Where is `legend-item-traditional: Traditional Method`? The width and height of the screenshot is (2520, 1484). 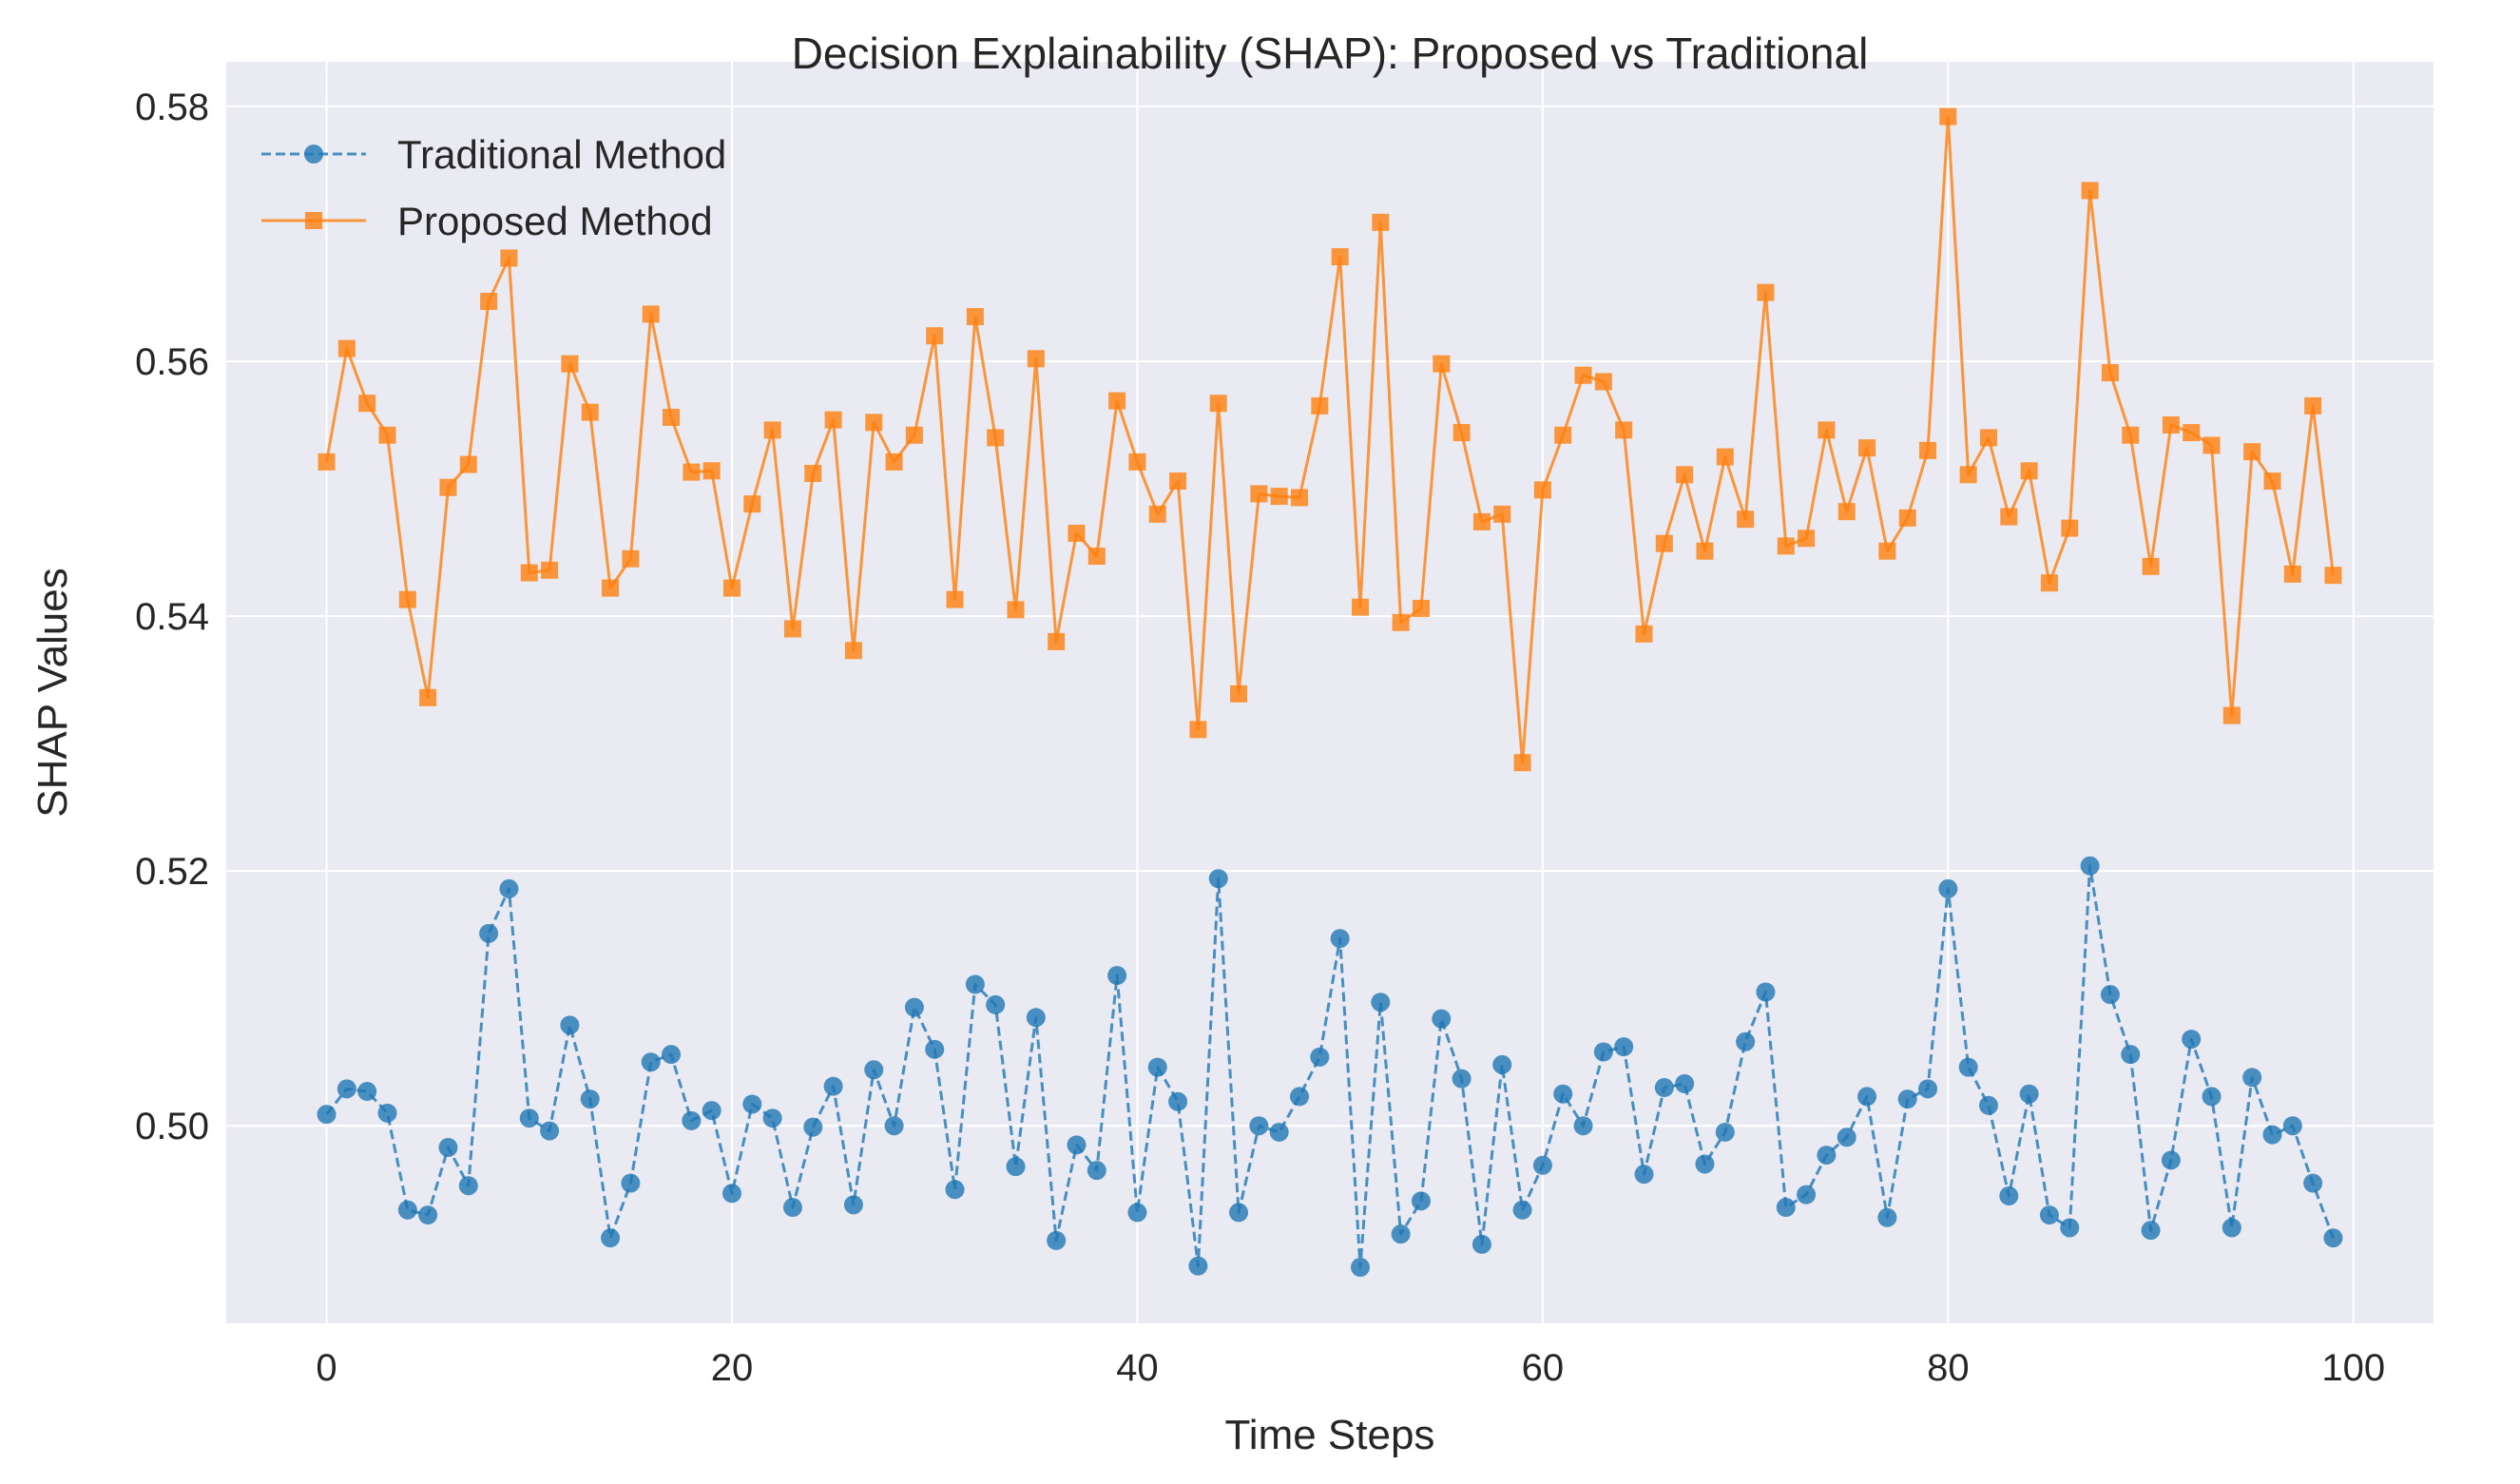 legend-item-traditional: Traditional Method is located at coordinates (494, 154).